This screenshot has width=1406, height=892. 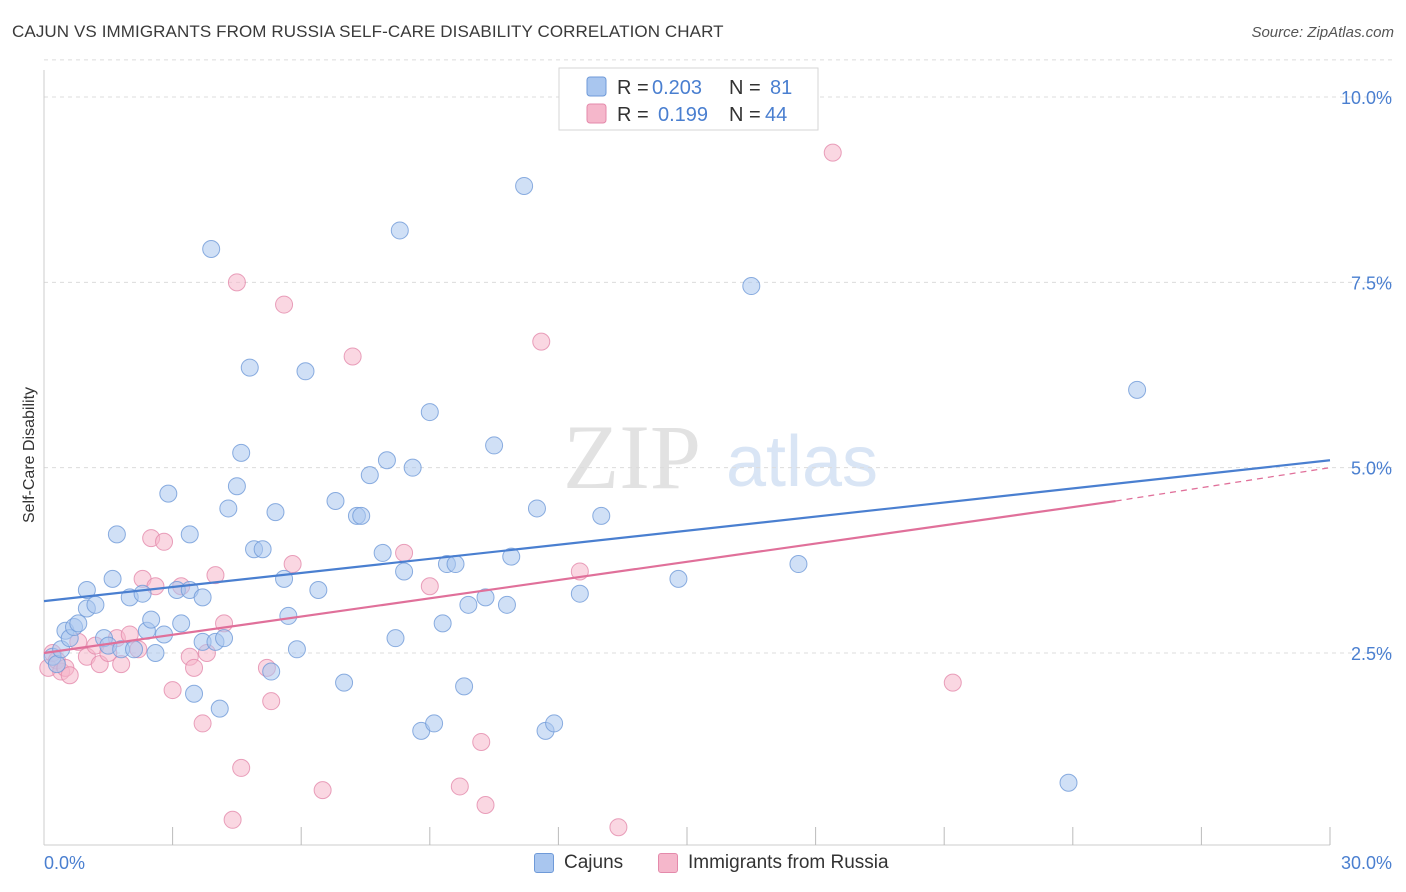 I want to click on top-legend: R = 0.203 N = 81 R = 0.199 N = 44, so click(x=688, y=99).